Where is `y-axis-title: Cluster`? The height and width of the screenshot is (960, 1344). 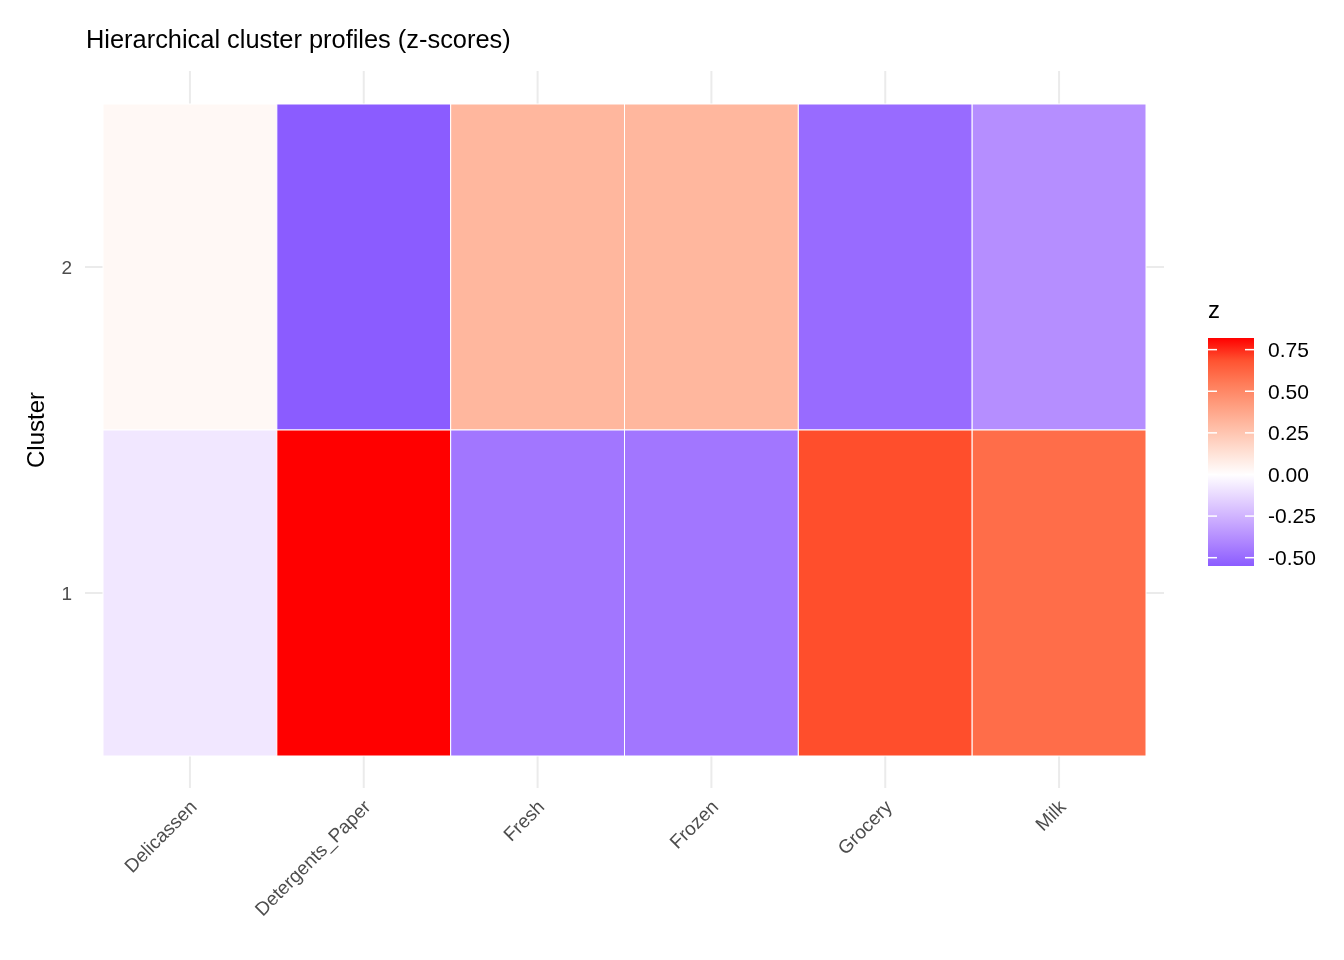
y-axis-title: Cluster is located at coordinates (35, 430).